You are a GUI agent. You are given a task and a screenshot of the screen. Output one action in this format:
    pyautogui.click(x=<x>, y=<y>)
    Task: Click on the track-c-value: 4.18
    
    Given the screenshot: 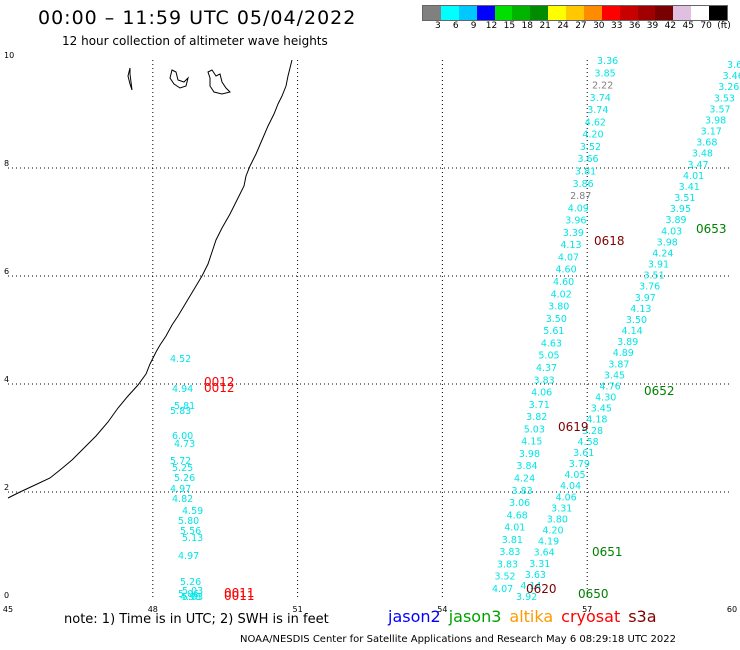 What is the action you would take?
    pyautogui.click(x=596, y=420)
    